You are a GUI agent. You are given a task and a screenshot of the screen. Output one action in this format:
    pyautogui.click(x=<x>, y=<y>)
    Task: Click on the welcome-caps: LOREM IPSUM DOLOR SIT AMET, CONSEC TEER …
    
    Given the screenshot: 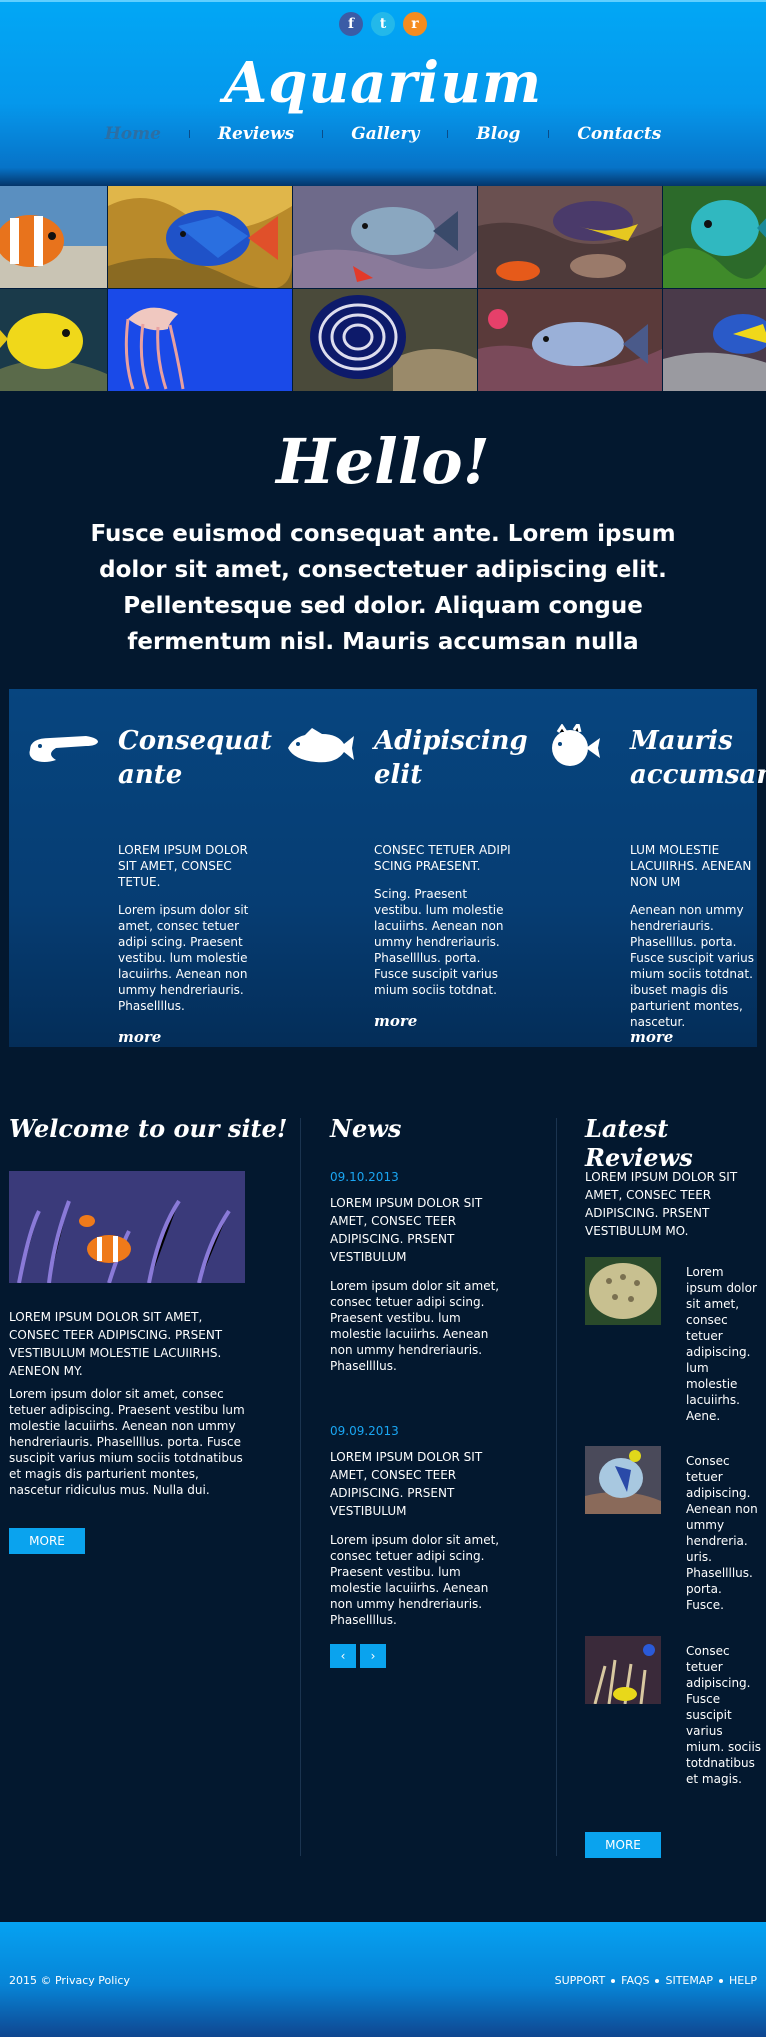 What is the action you would take?
    pyautogui.click(x=116, y=1344)
    